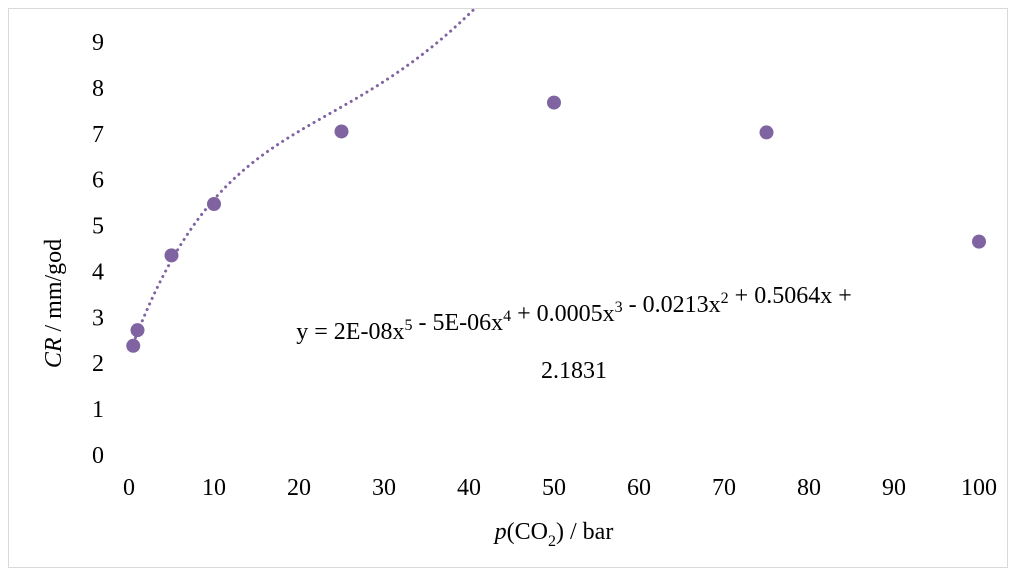  What do you see at coordinates (724, 488) in the screenshot?
I see `x-tick-label: 70` at bounding box center [724, 488].